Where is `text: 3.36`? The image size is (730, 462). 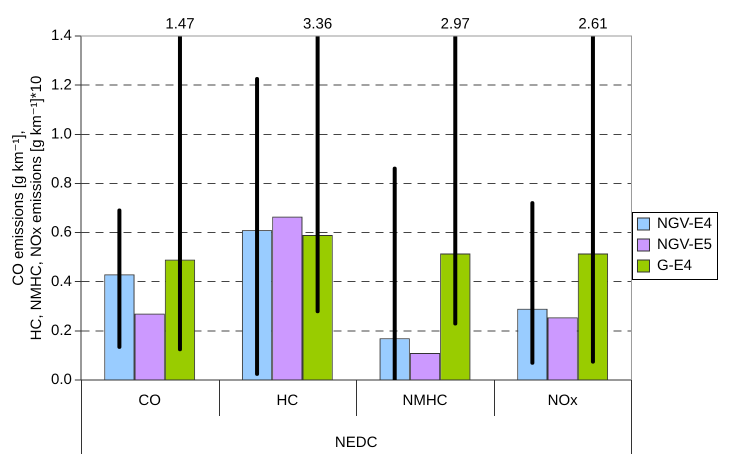
text: 3.36 is located at coordinates (317, 24).